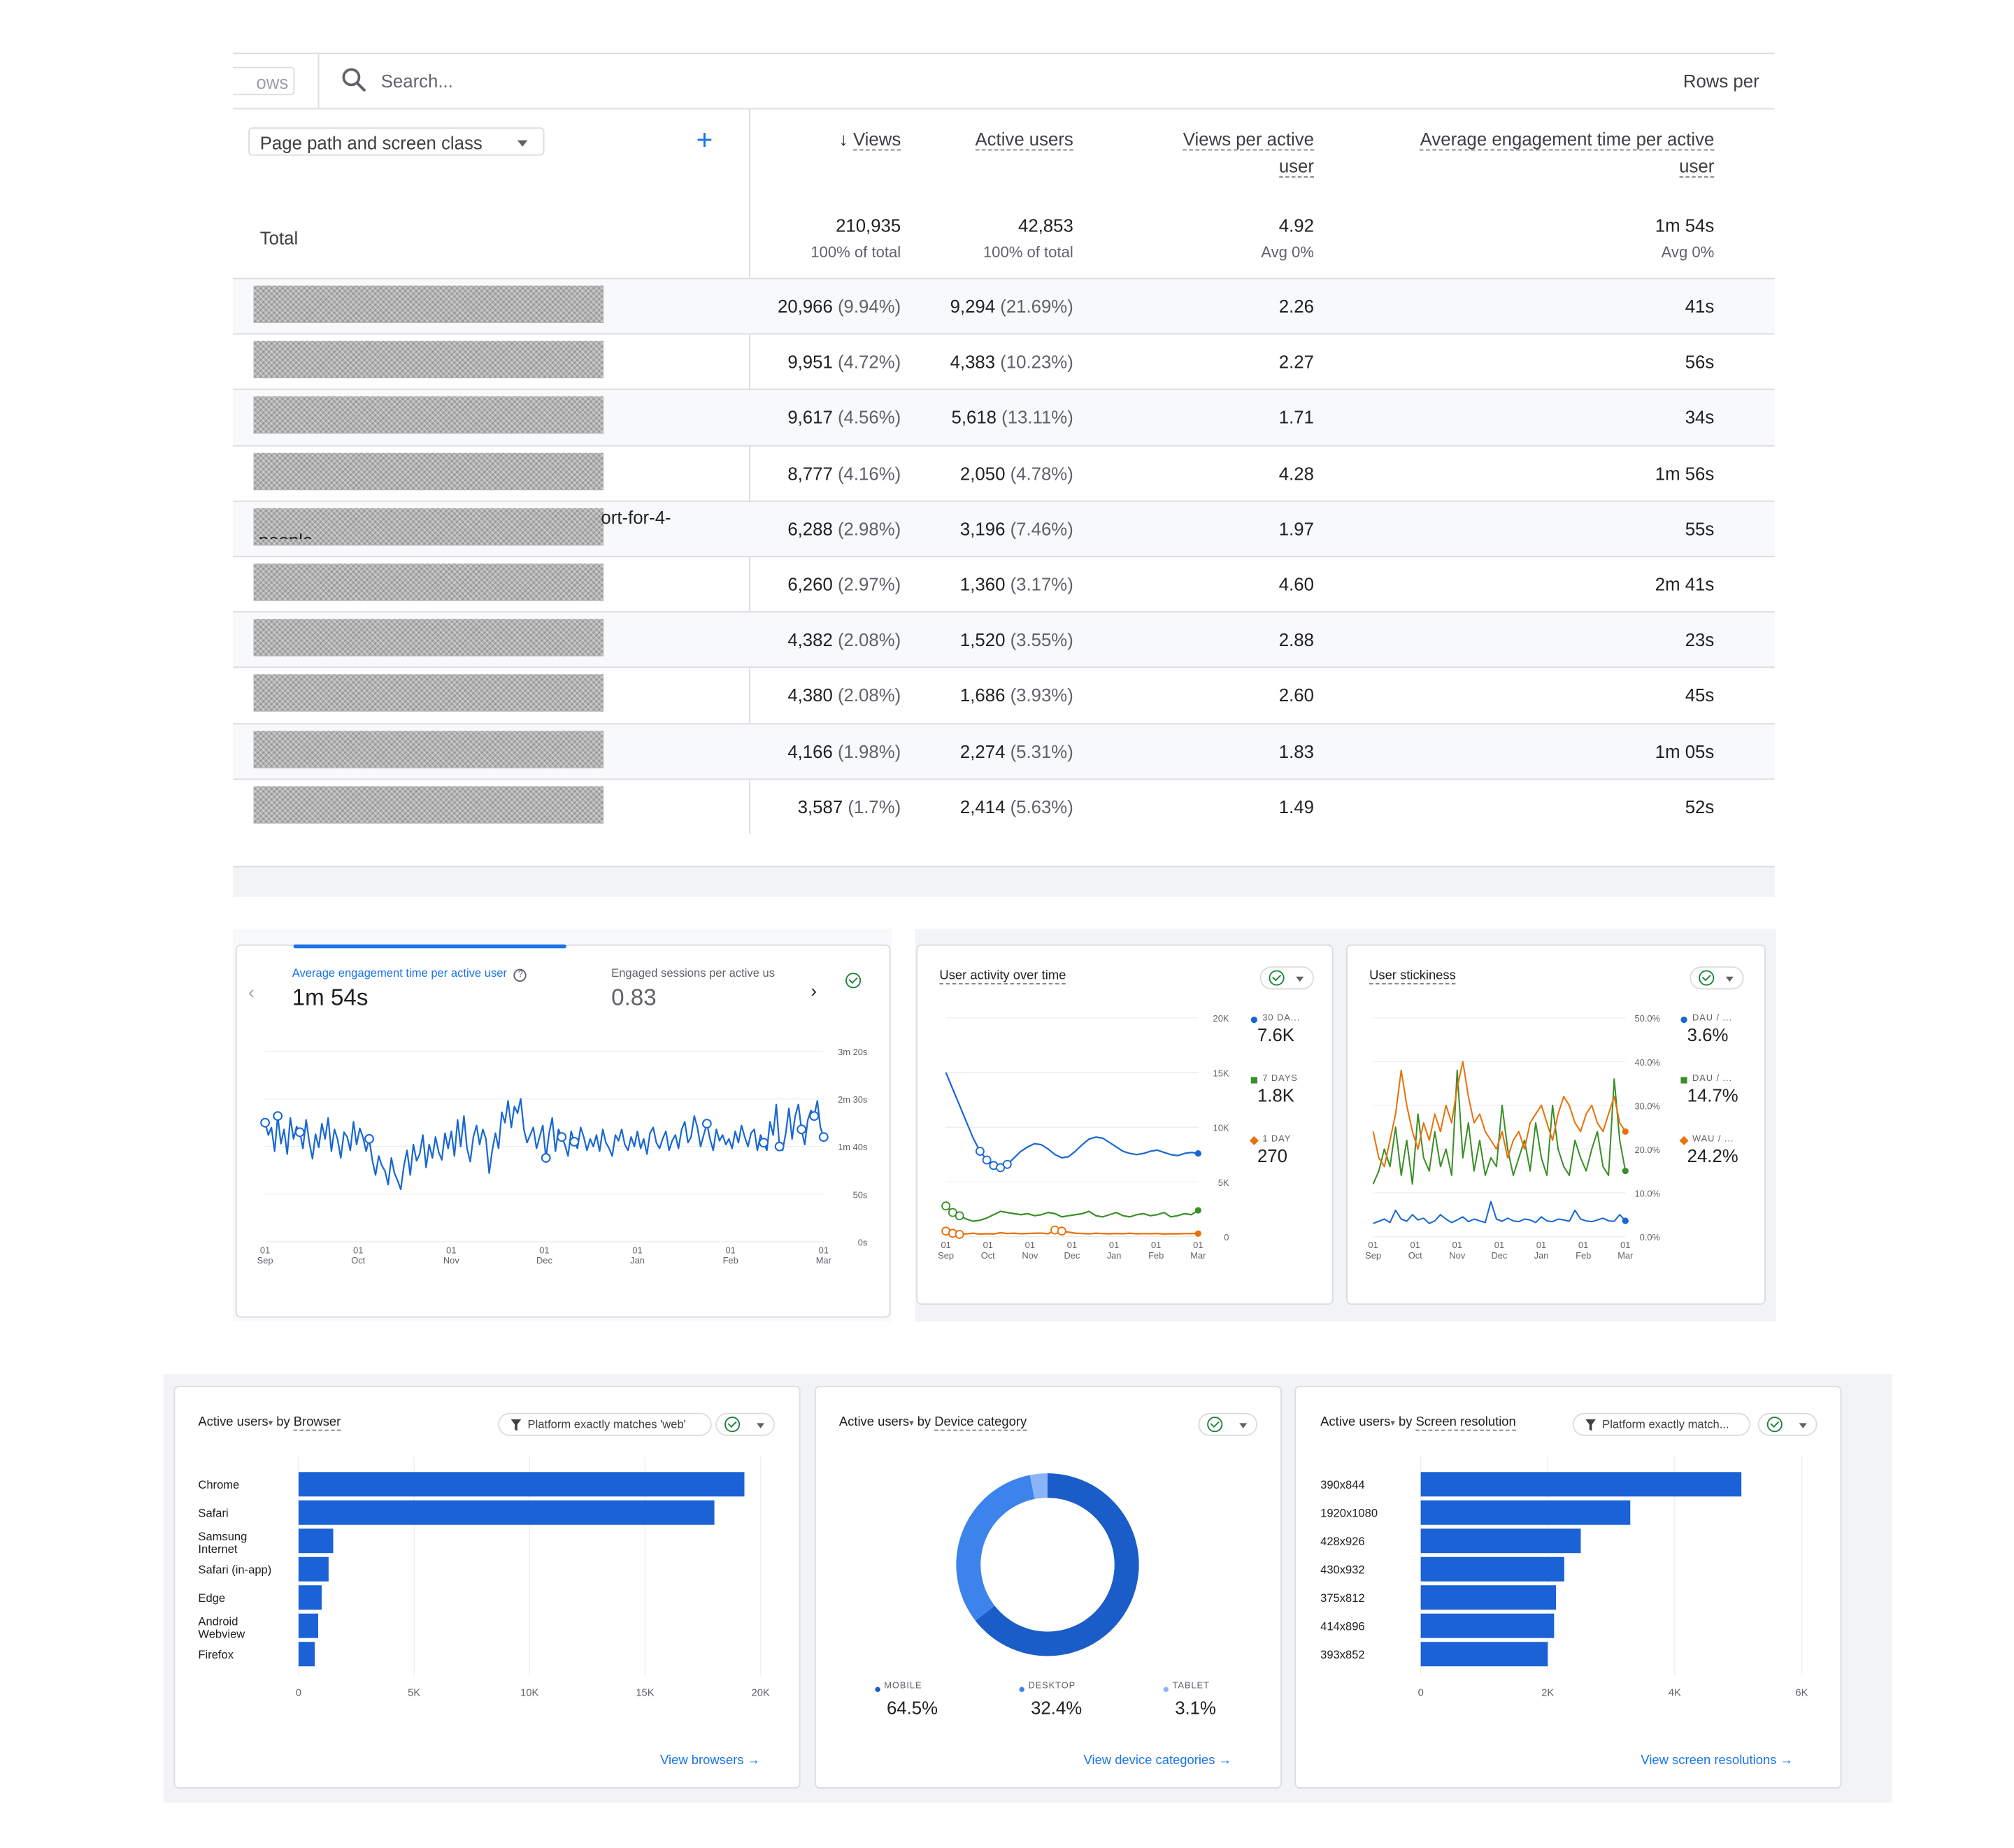  What do you see at coordinates (1700, 806) in the screenshot?
I see `row-avg-engagement: 52s` at bounding box center [1700, 806].